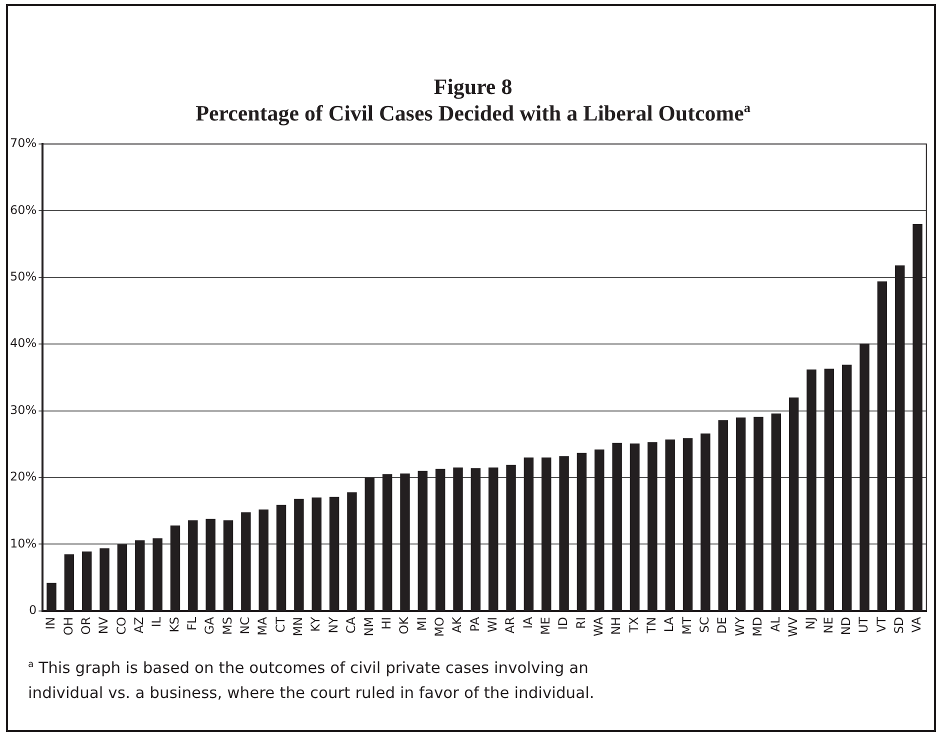 This screenshot has width=946, height=742. I want to click on x-tick-label: CA, so click(351, 625).